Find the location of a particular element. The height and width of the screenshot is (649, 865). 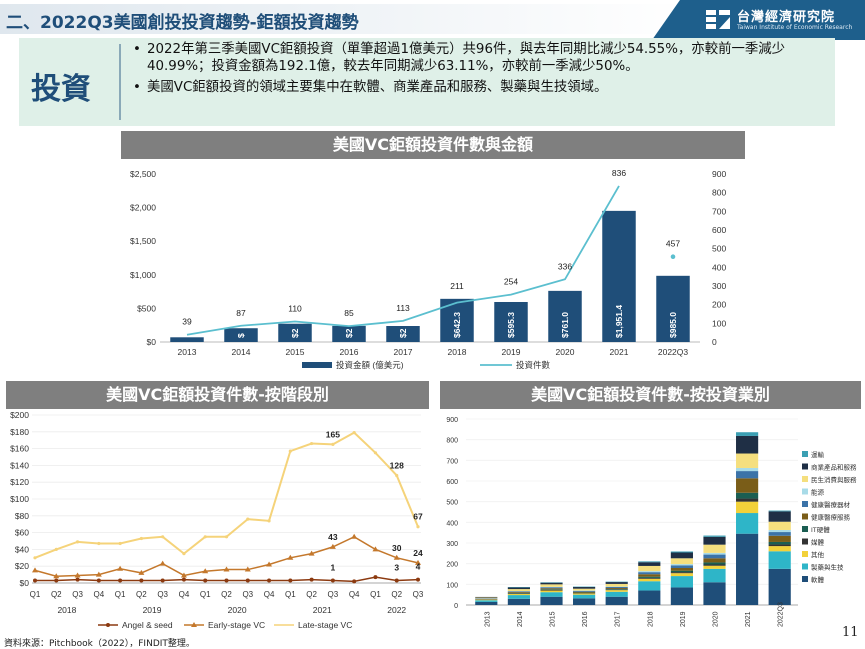

y-right-tick-label: 0 is located at coordinates (714, 342).